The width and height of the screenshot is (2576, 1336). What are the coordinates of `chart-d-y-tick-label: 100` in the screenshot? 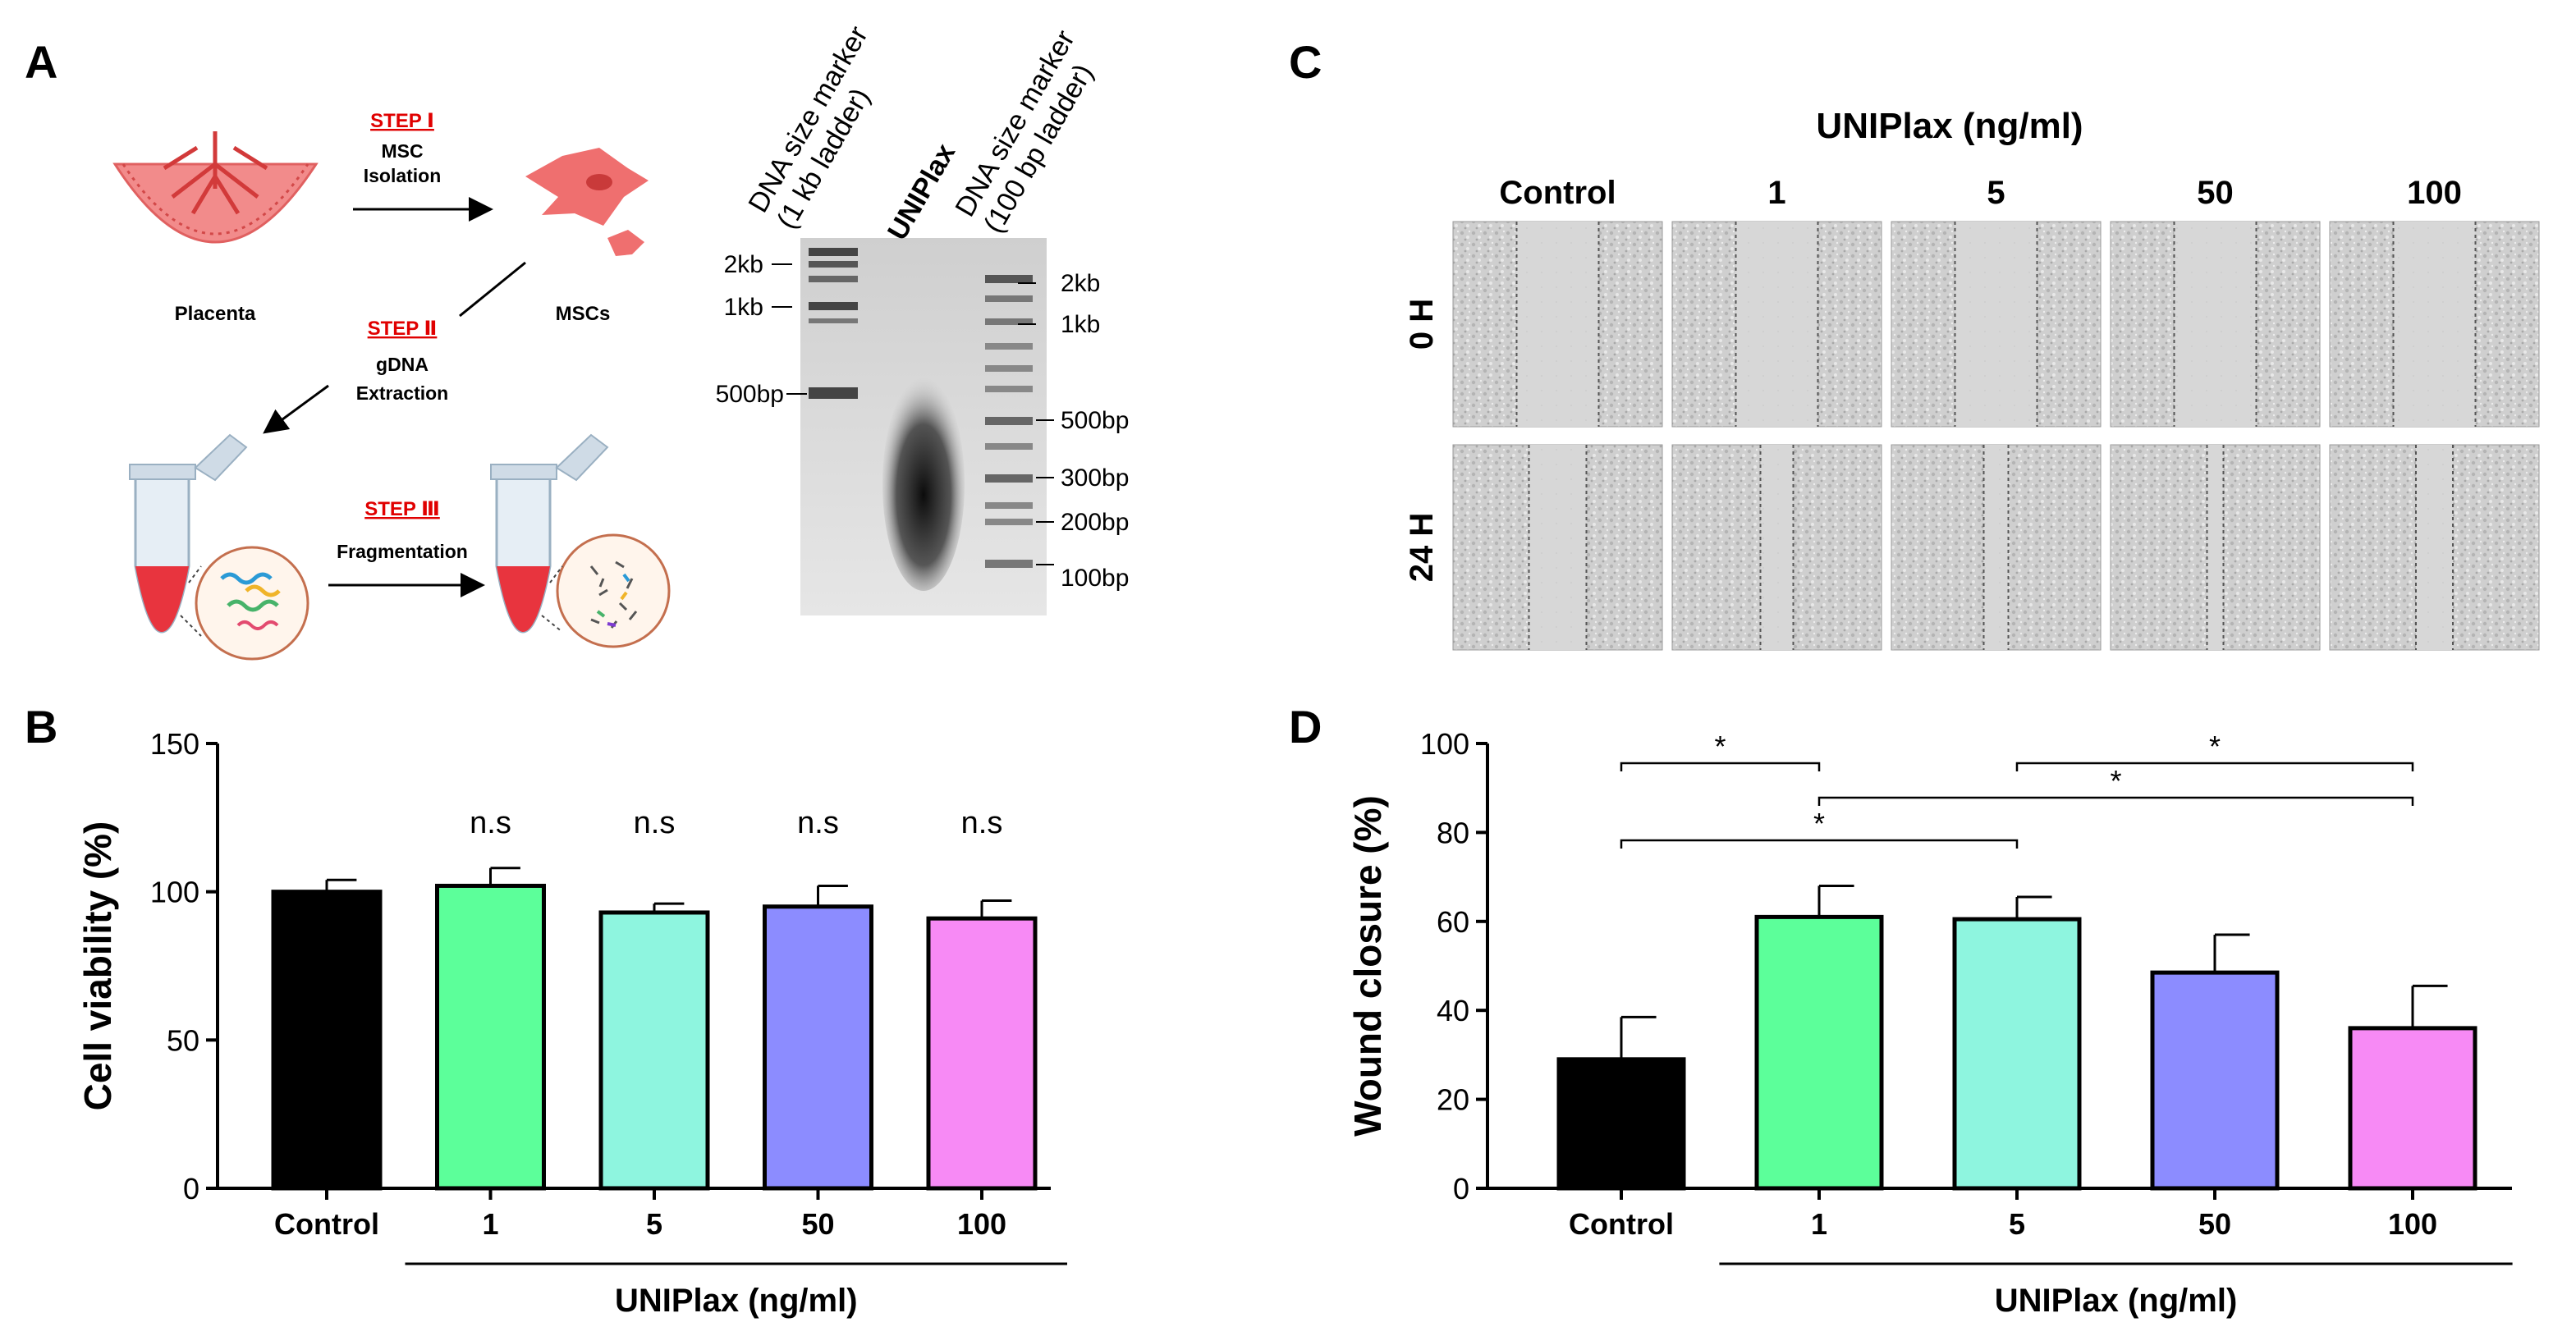 It's located at (1445, 744).